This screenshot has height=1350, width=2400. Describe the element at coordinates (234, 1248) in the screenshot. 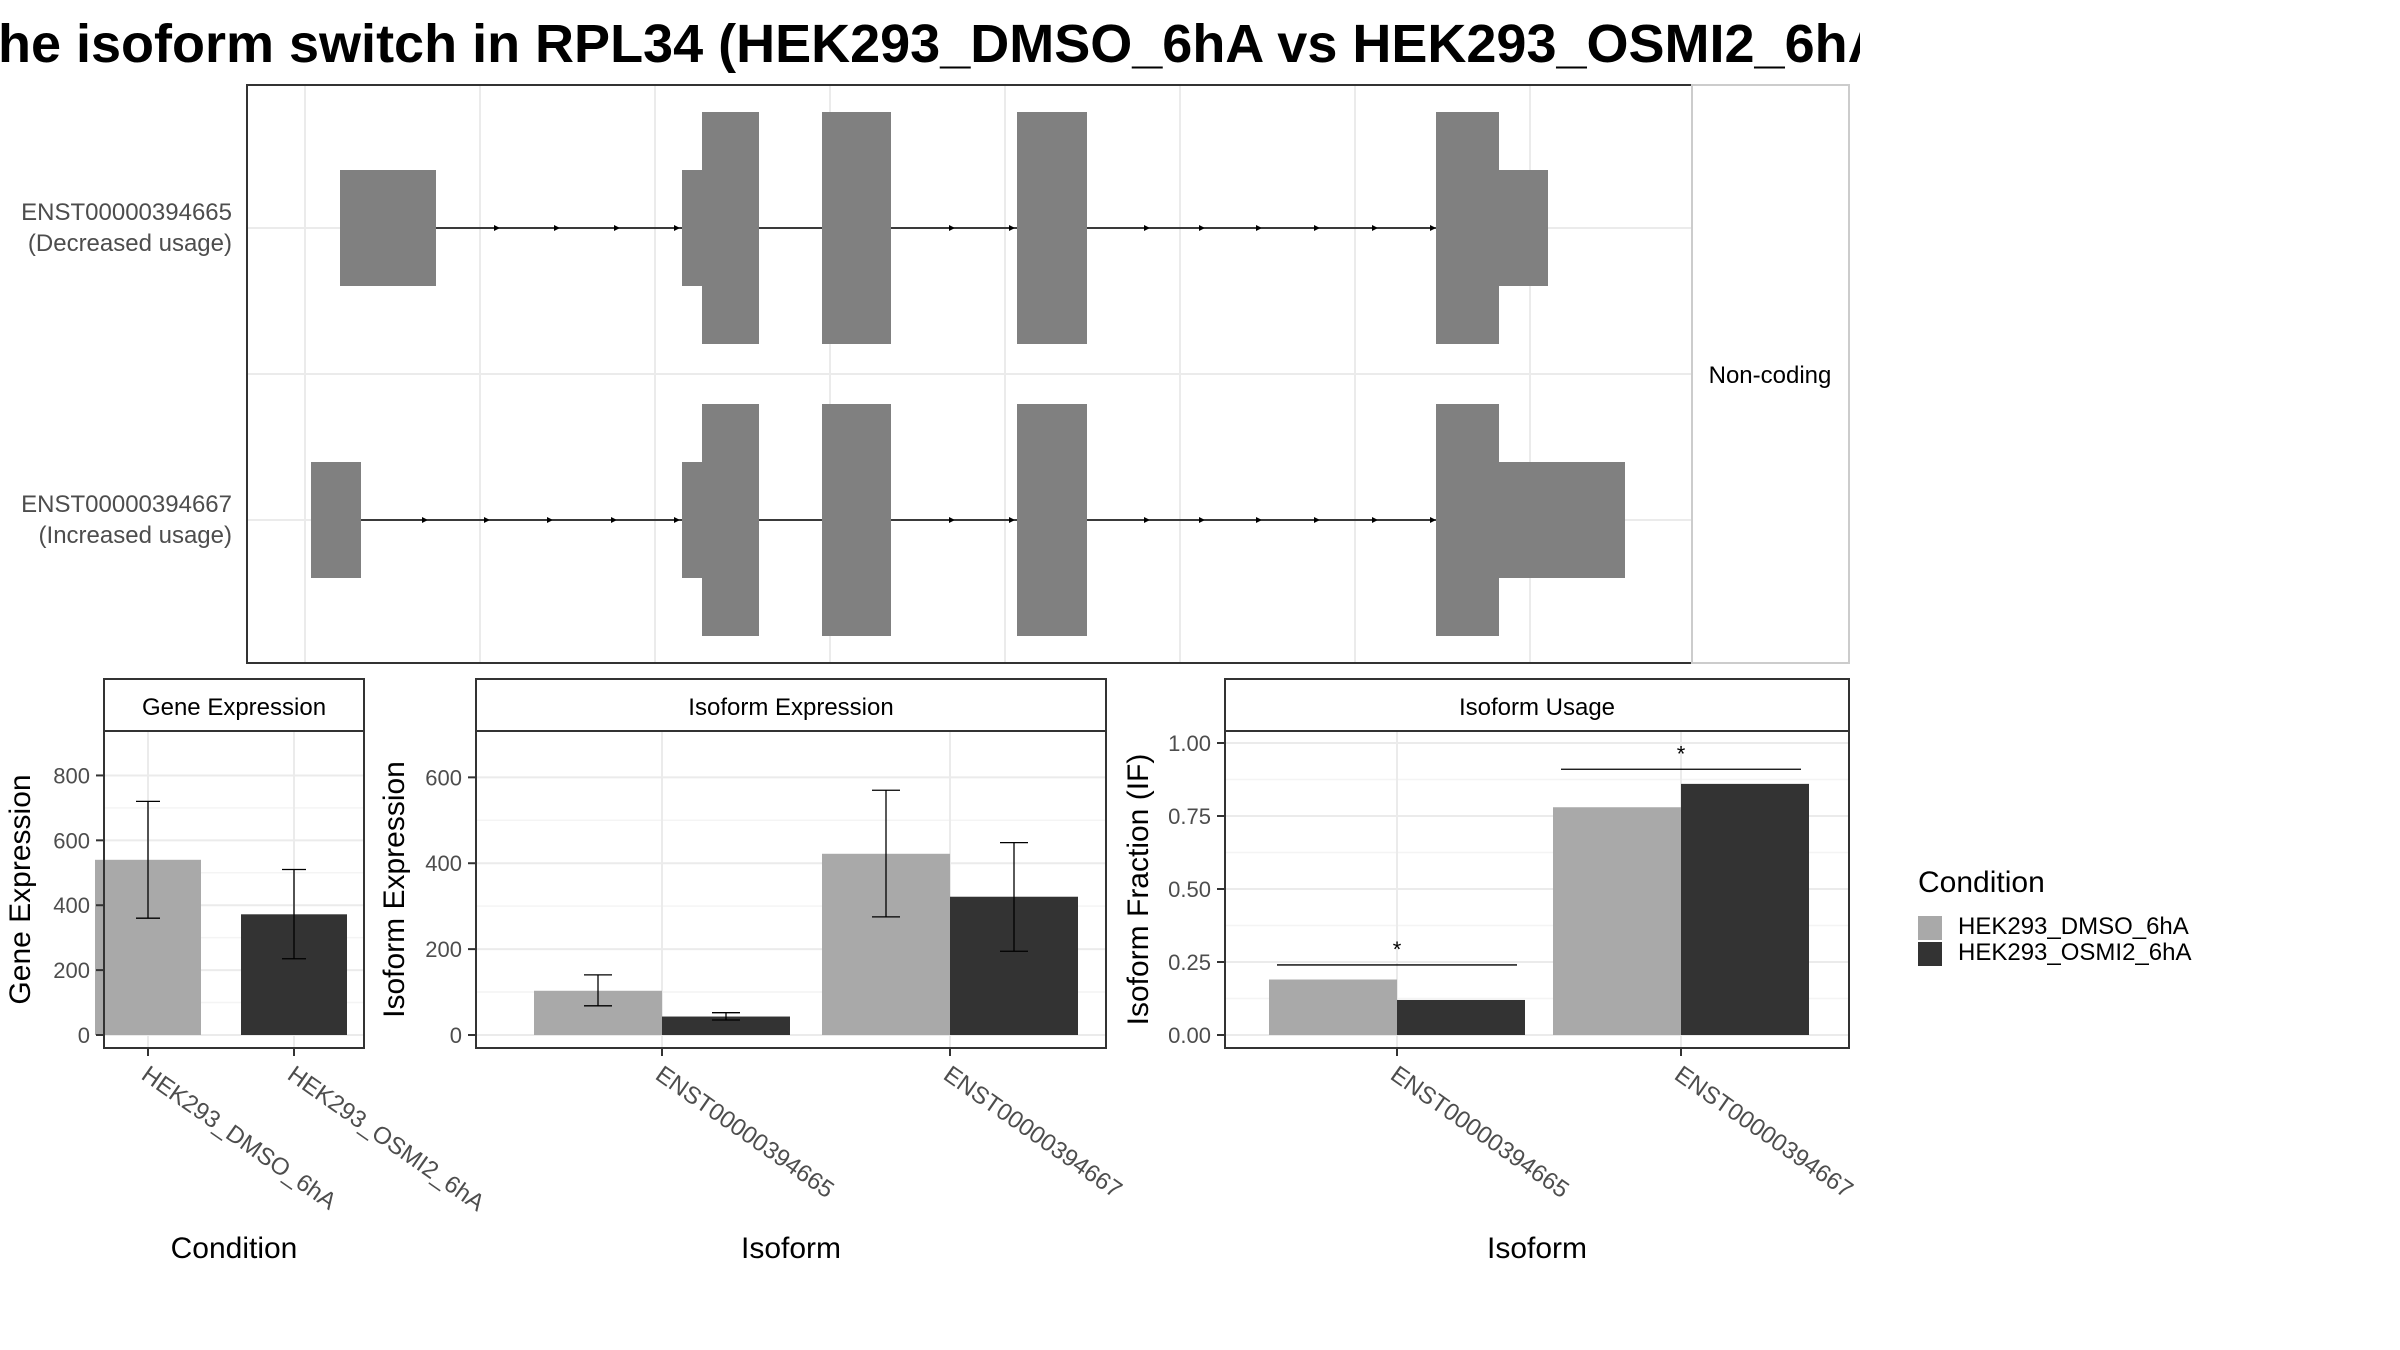

I see `x-axis-title: Condition` at that location.